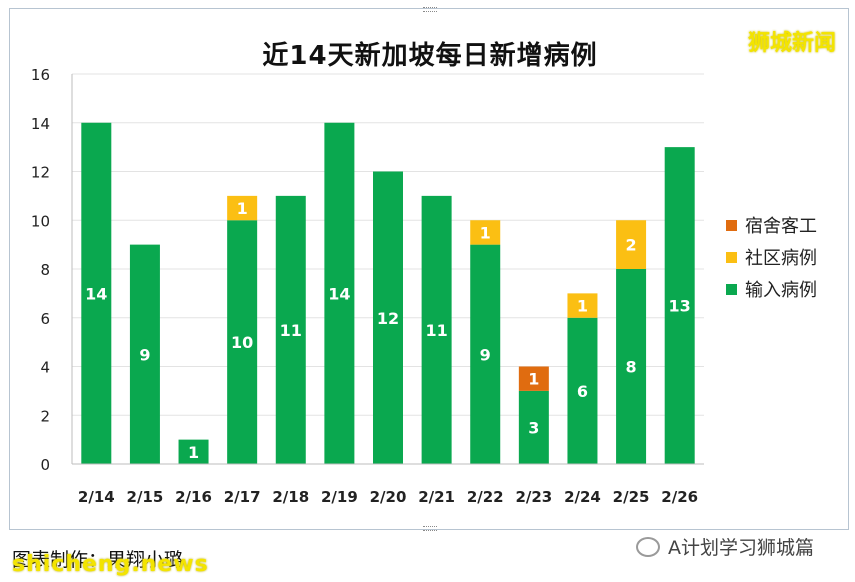 This screenshot has width=855, height=582. What do you see at coordinates (98, 560) in the screenshot?
I see `chart-caption: 图表制作：果翔小璐` at bounding box center [98, 560].